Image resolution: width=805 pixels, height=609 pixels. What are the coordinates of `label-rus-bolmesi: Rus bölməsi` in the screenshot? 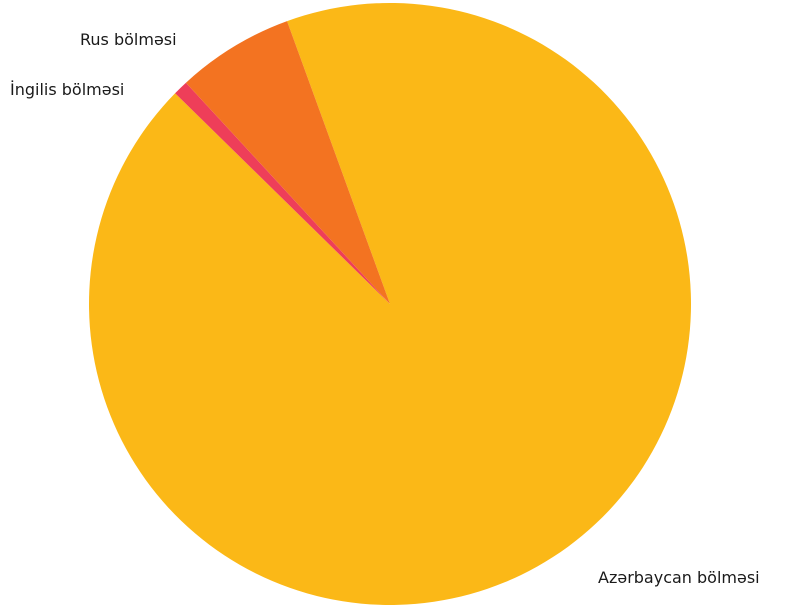 It's located at (128, 39).